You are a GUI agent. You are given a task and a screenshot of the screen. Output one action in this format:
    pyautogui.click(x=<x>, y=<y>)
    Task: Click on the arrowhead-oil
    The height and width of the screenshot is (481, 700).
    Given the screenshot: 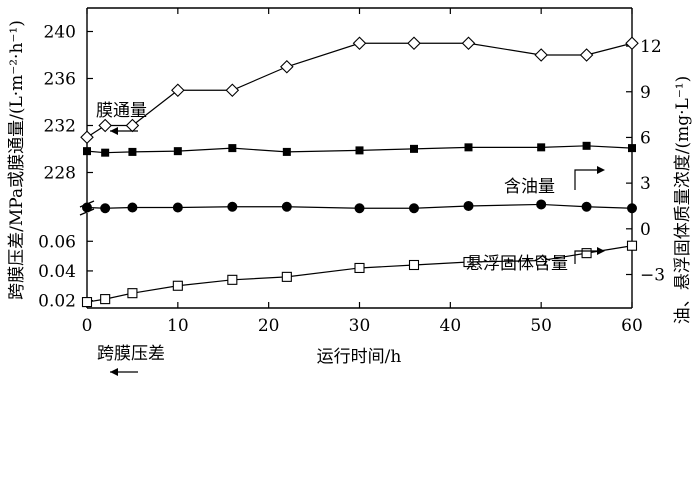 What is the action you would take?
    pyautogui.click(x=601, y=170)
    